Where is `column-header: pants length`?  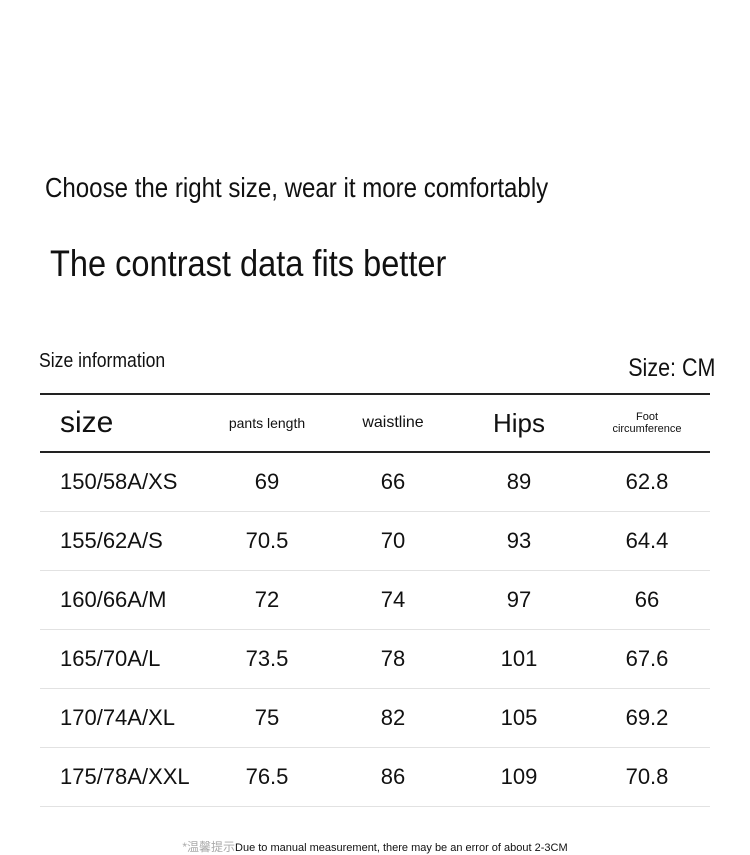
column-header: pants length is located at coordinates (267, 423).